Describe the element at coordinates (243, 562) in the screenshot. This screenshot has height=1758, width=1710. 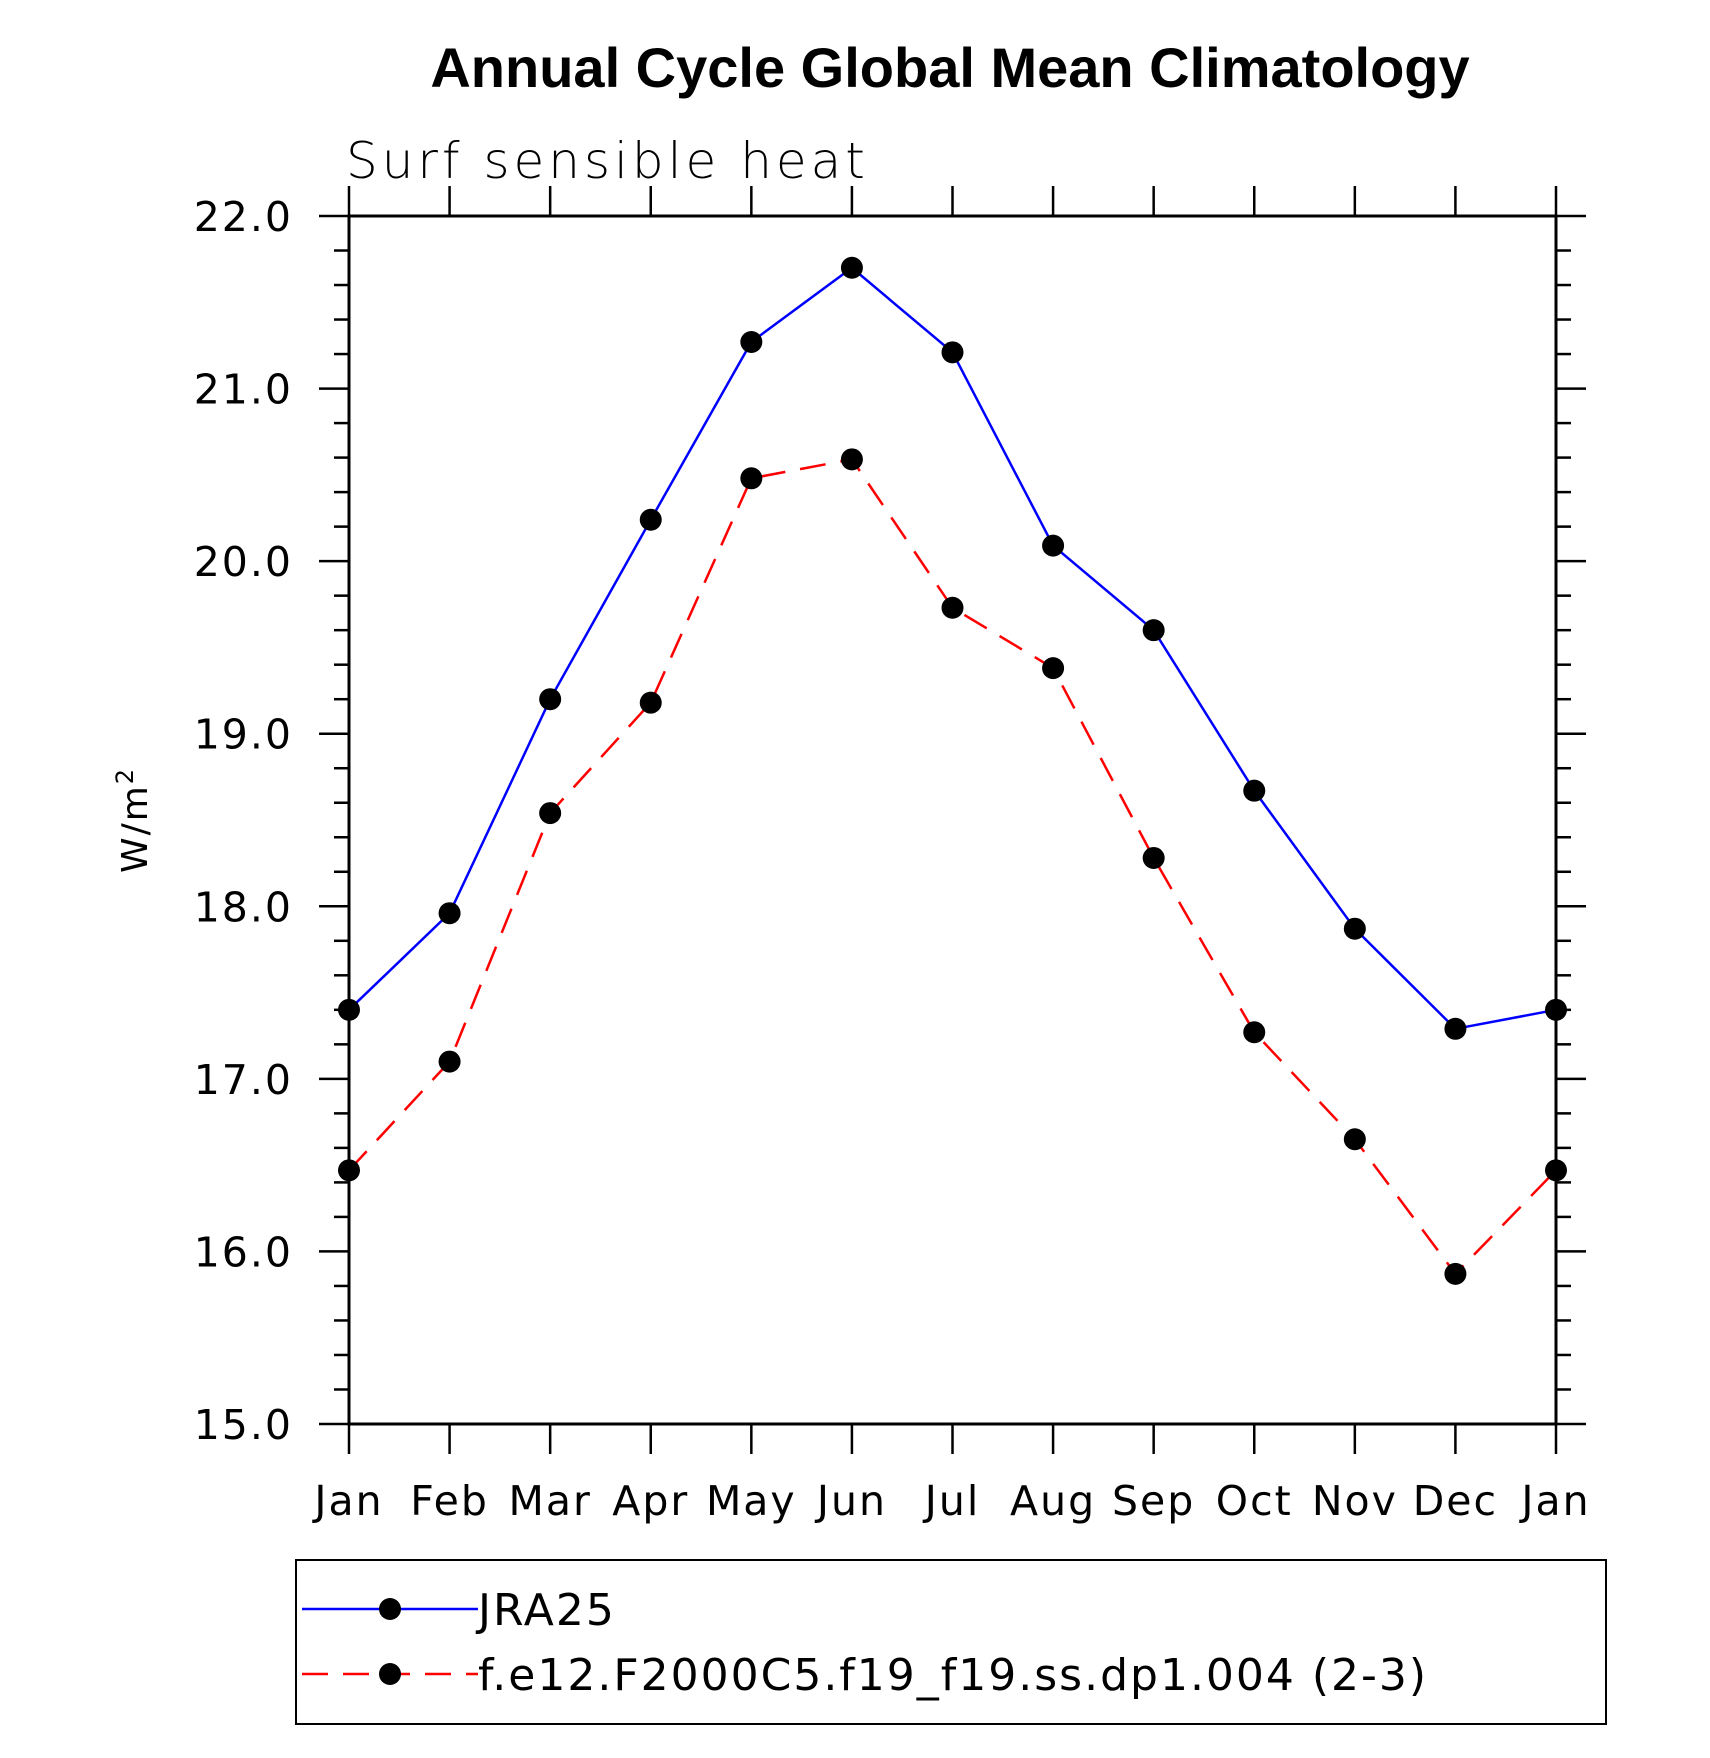
I see `y-tick-label: 20.0` at that location.